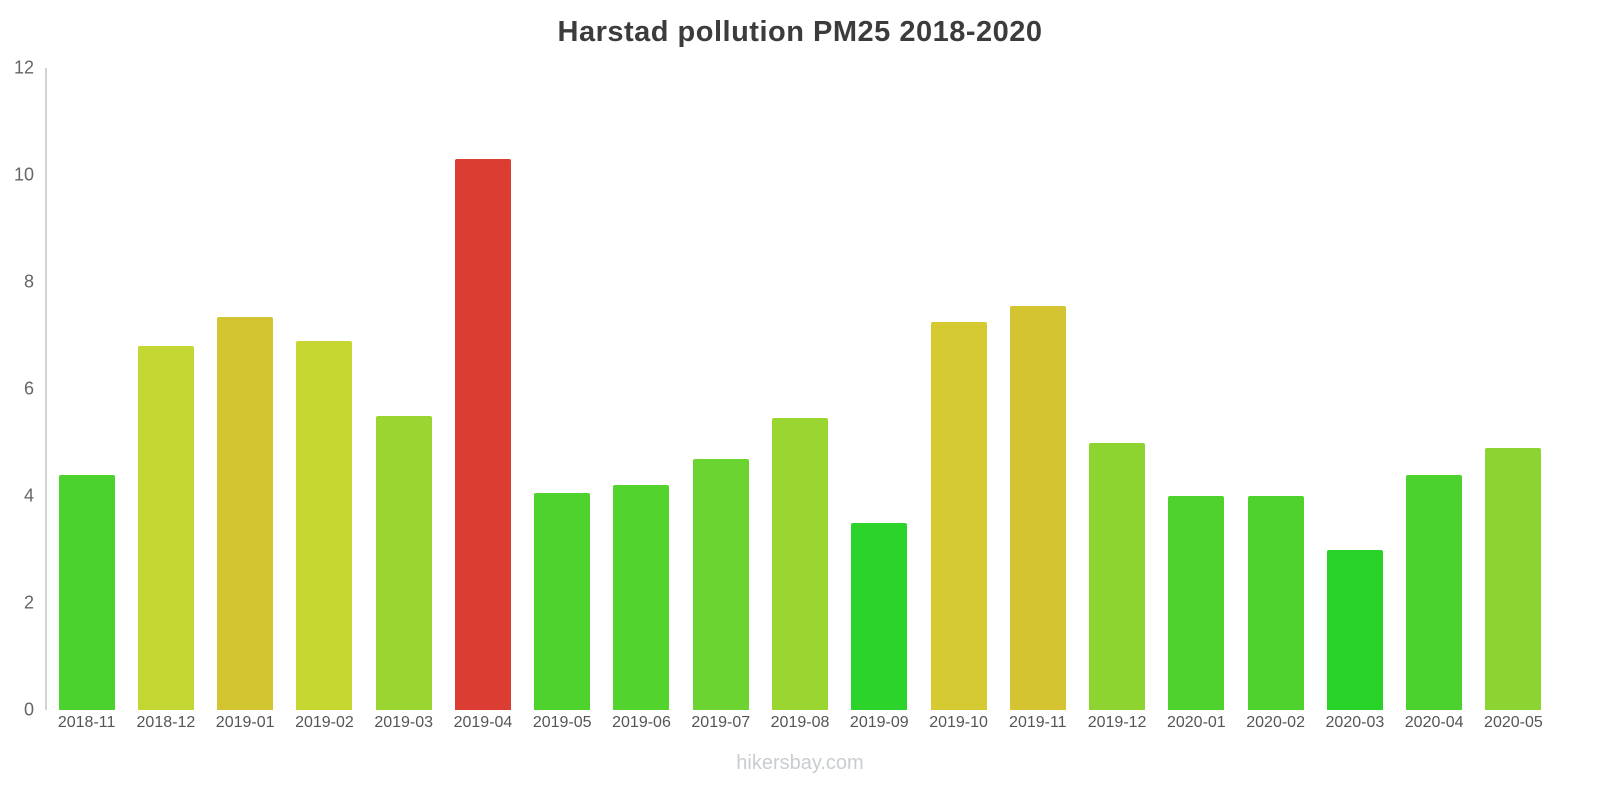 This screenshot has width=1600, height=800. I want to click on x-tick-label: 2018-12, so click(166, 722).